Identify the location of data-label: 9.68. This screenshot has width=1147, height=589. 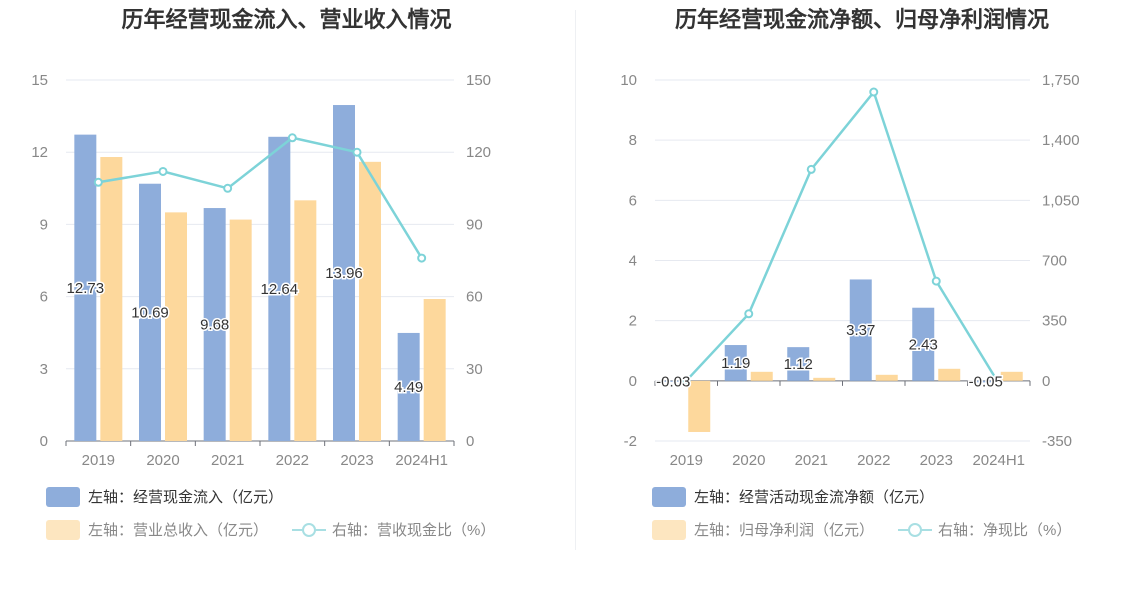
(214, 325).